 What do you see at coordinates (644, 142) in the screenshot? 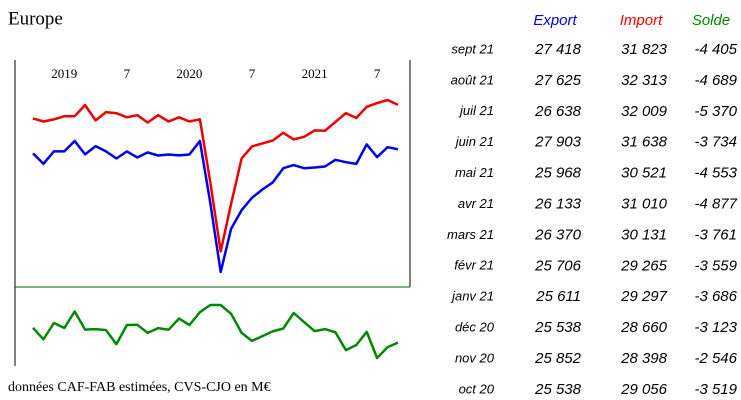
I see `cell-value: 31 638` at bounding box center [644, 142].